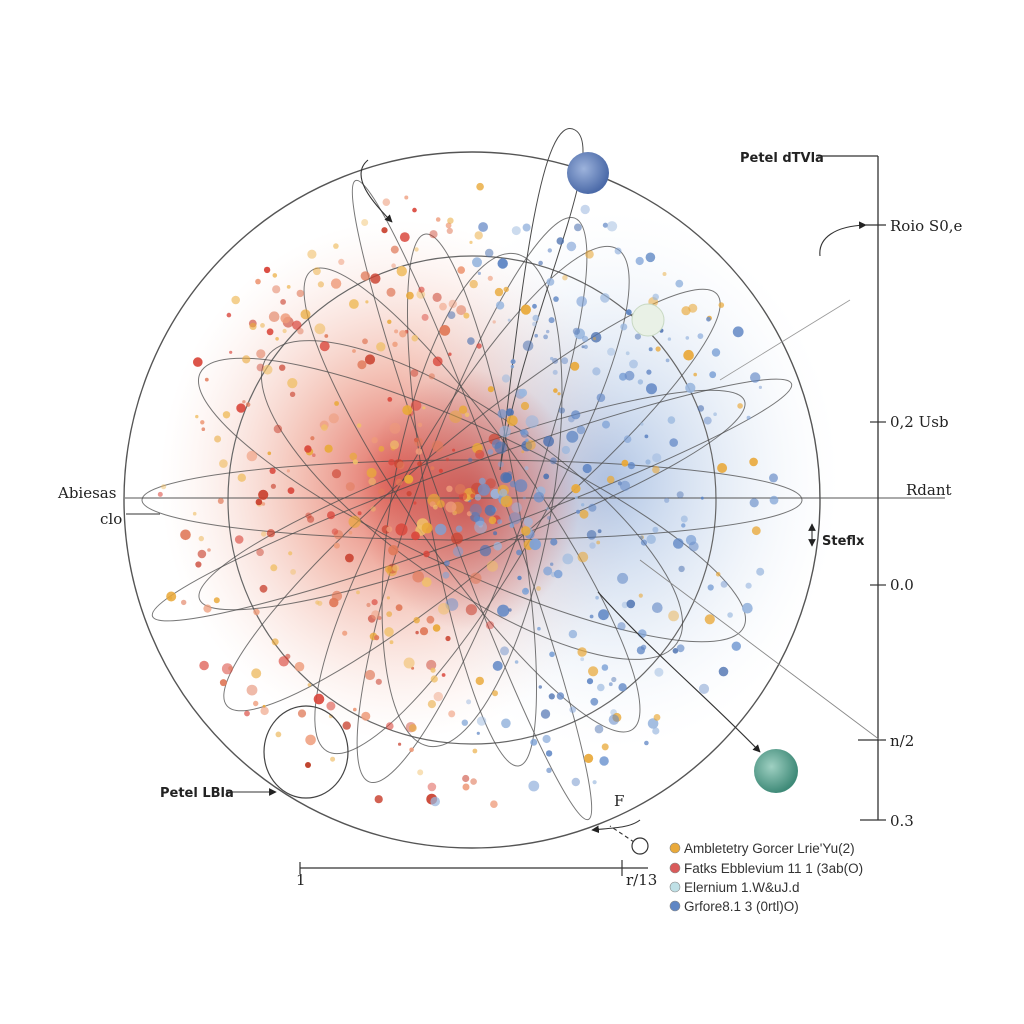 This screenshot has height=1024, width=1024. Describe the element at coordinates (760, 650) in the screenshot. I see `right-diagonal-line` at that location.